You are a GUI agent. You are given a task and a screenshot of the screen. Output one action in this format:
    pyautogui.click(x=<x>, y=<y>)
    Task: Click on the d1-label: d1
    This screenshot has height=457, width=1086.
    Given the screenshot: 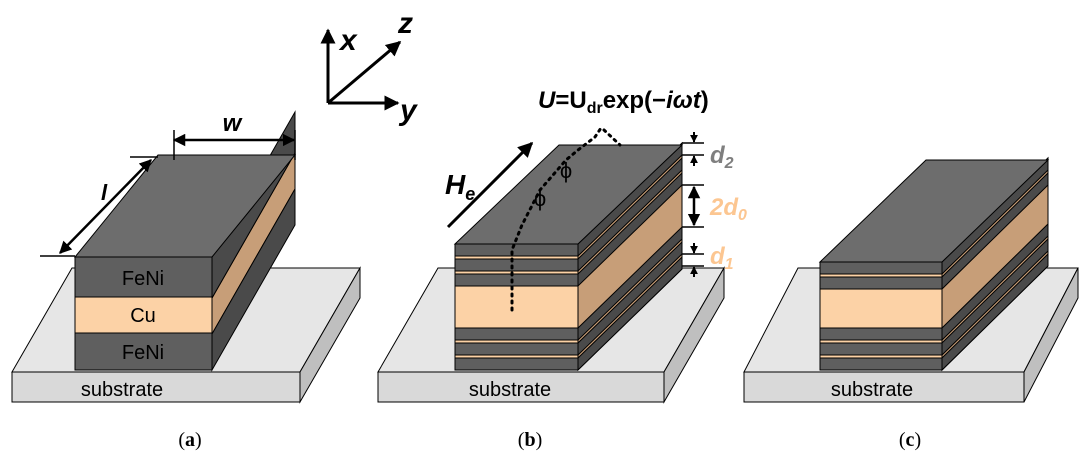 What is the action you would take?
    pyautogui.click(x=722, y=258)
    